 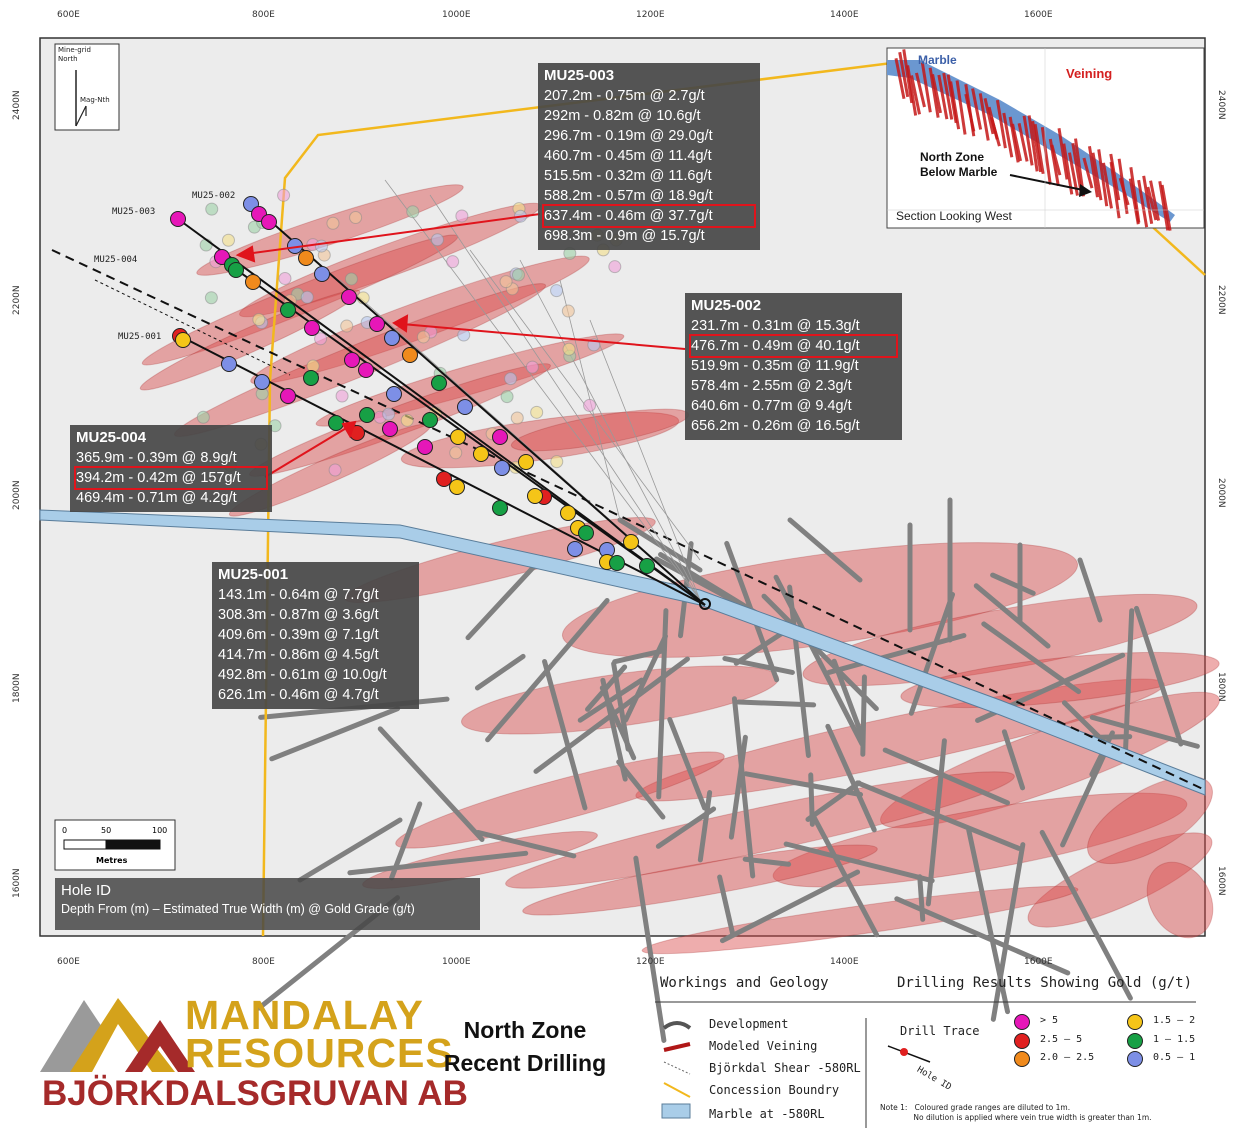 I want to click on callout-row: 492.8m - 0.61m @ 10.0g/t, so click(x=302, y=675).